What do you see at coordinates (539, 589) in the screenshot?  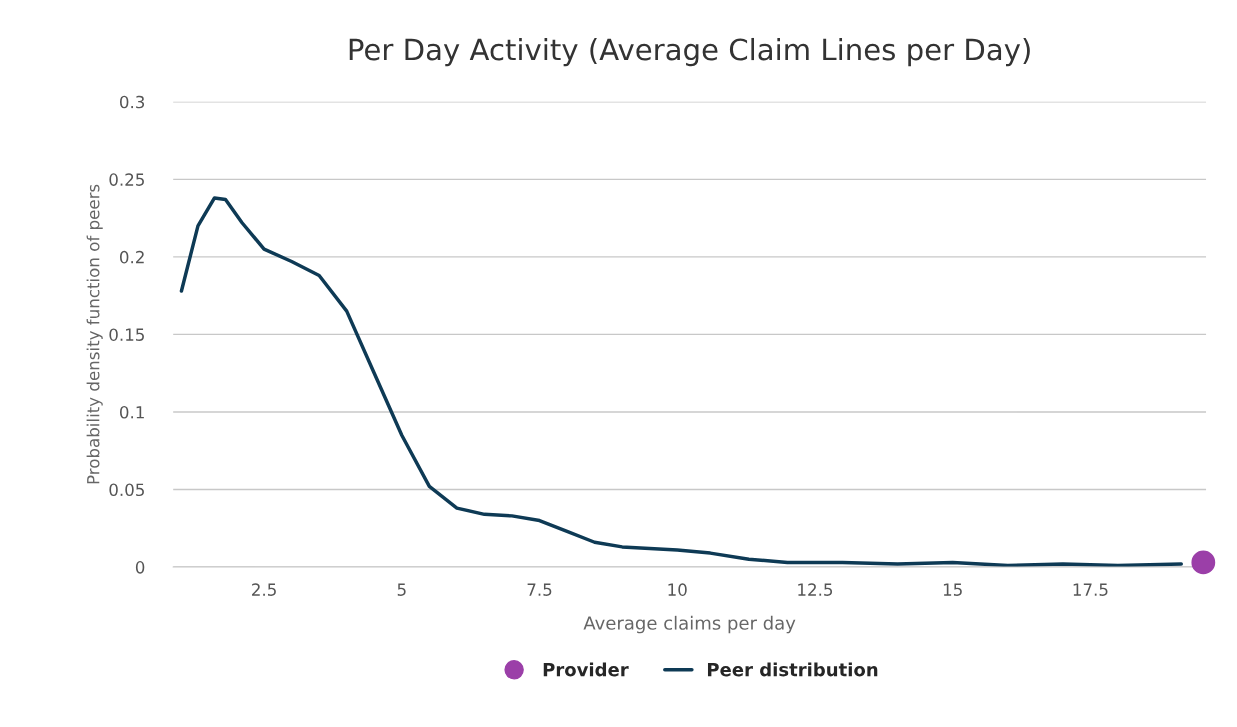 I see `x-tick-label: 7.5` at bounding box center [539, 589].